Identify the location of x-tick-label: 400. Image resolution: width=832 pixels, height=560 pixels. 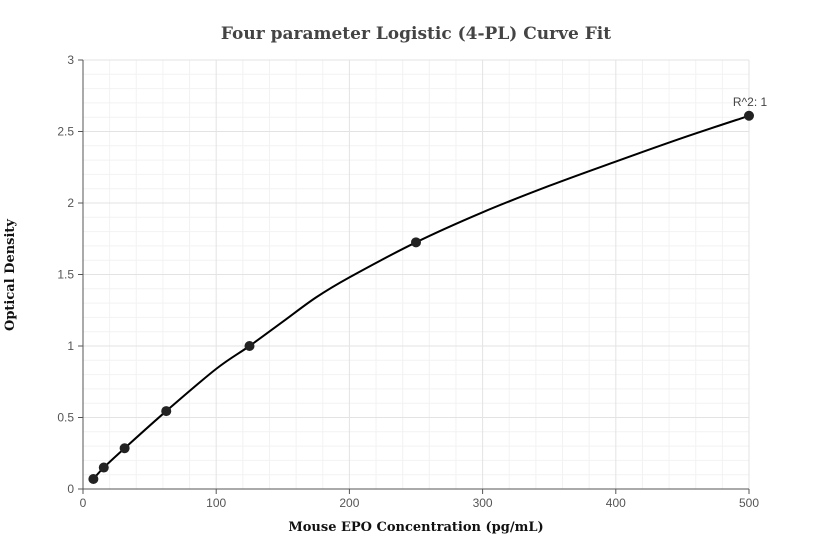
(616, 503).